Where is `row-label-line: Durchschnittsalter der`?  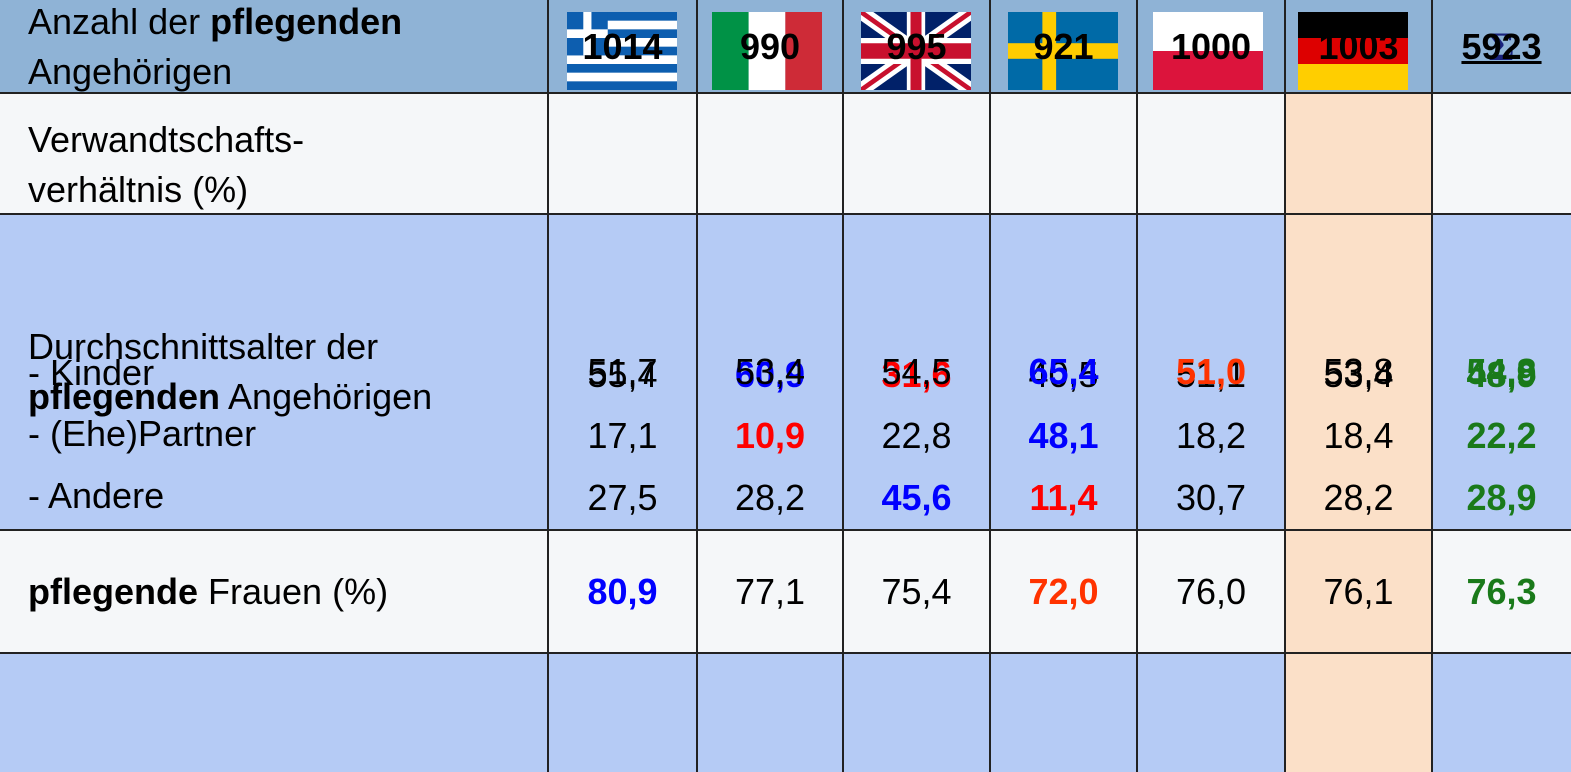 row-label-line: Durchschnittsalter der is located at coordinates (203, 347).